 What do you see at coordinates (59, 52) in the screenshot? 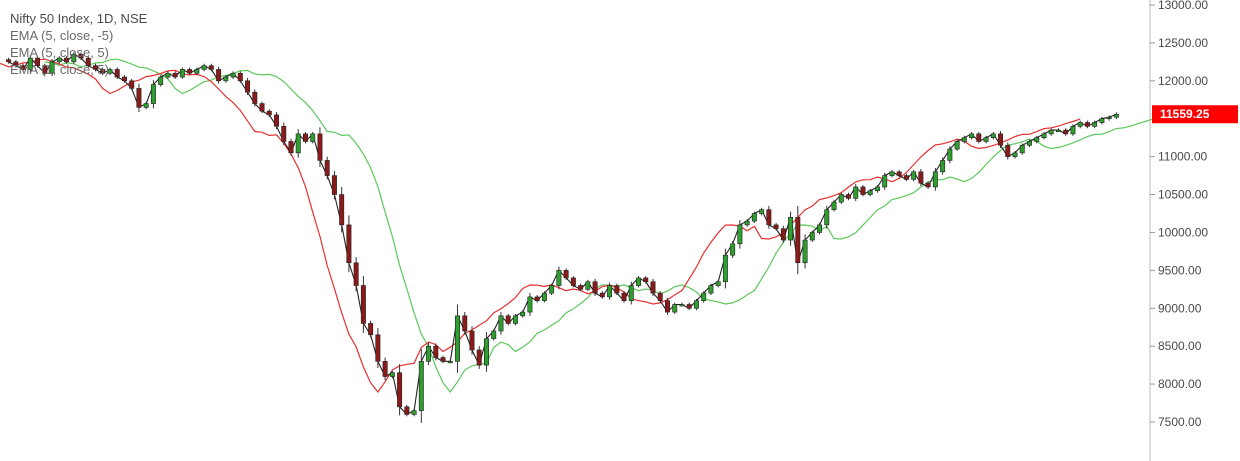
I see `legend-ema-plus5: EMA (5, close, 5)` at bounding box center [59, 52].